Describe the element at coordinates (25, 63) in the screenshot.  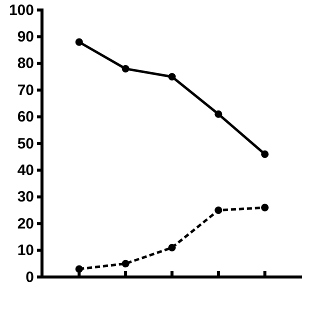
I see `y-tick-label: 80` at that location.